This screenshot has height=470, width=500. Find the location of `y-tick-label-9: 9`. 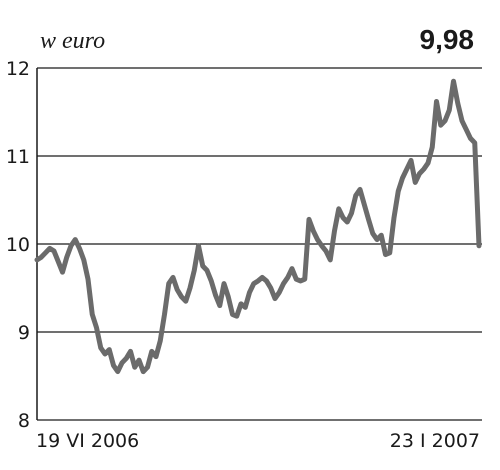

y-tick-label-9: 9 is located at coordinates (24, 333).